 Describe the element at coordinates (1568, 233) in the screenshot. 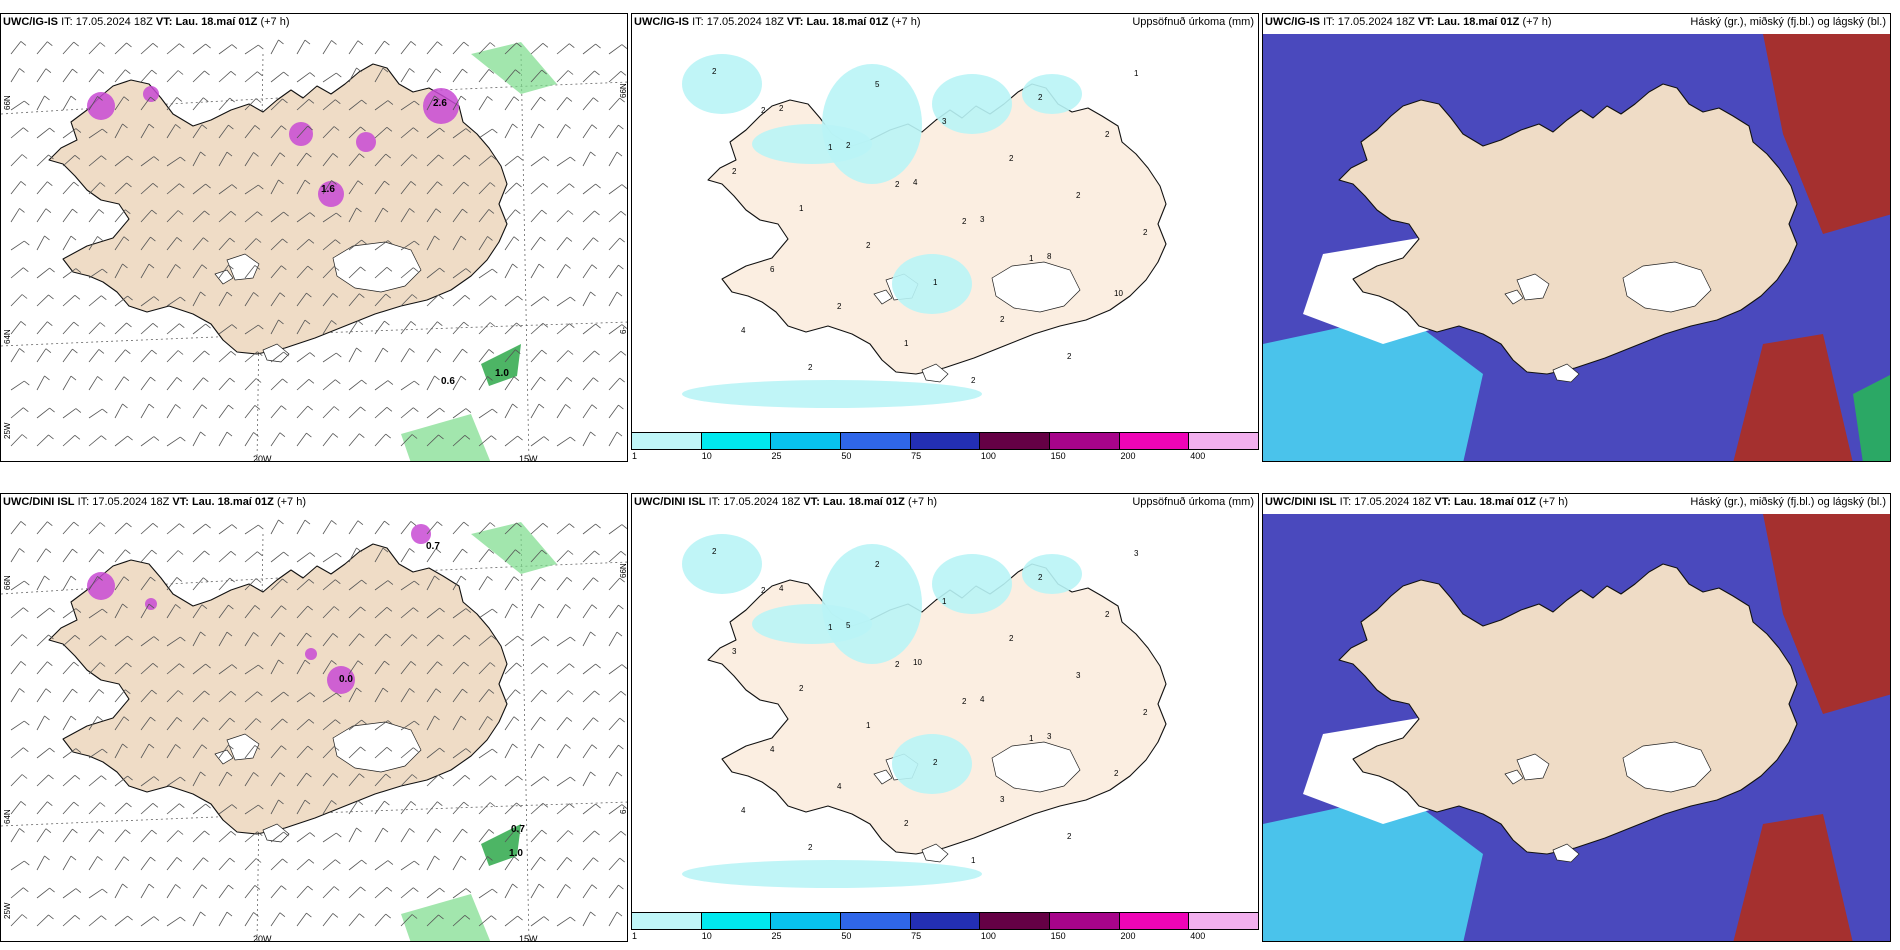

I see `iceland` at that location.